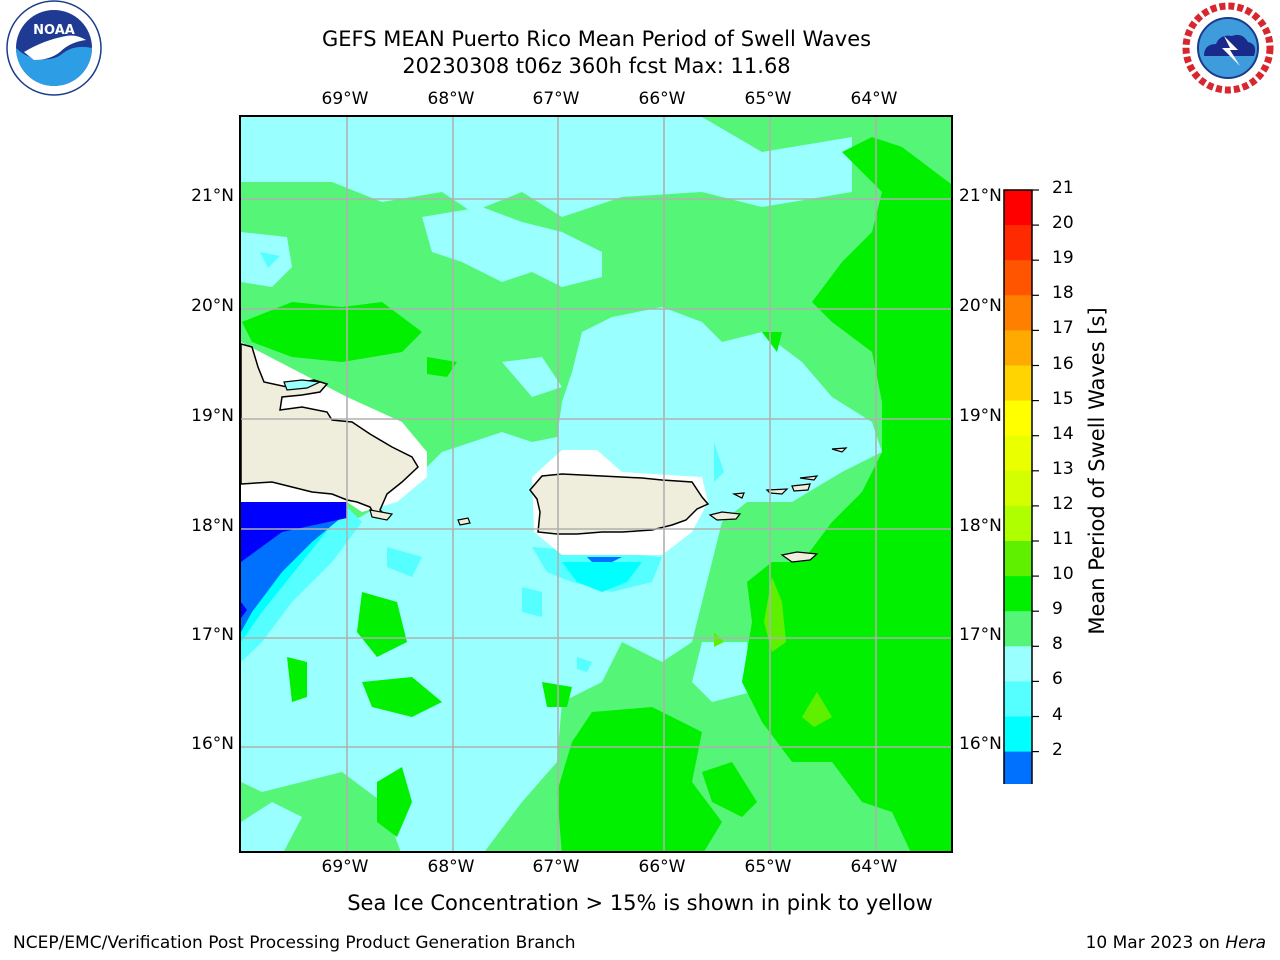  What do you see at coordinates (596, 66) in the screenshot?
I see `chart-subtitle: 20230308 t06z 360h fcst Max: 11.68` at bounding box center [596, 66].